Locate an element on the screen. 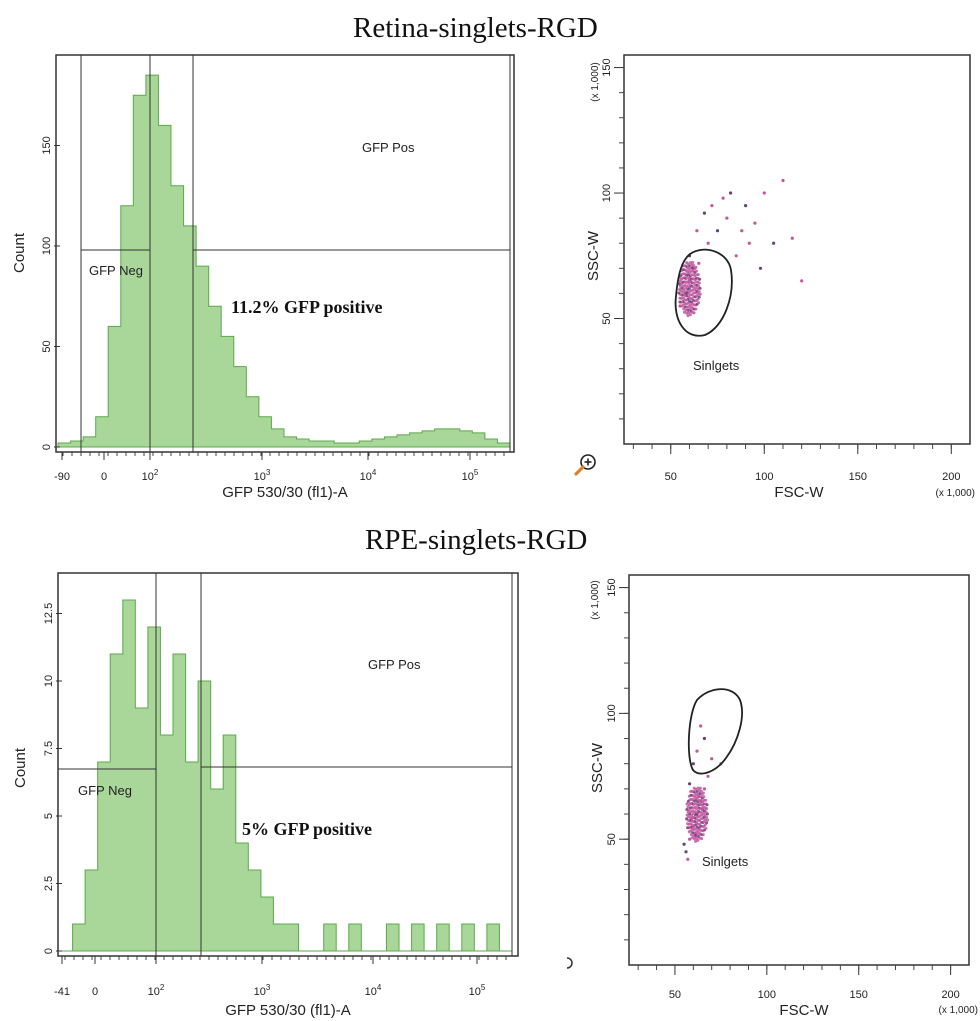 The height and width of the screenshot is (1021, 980). scatter-x-unit: (x 1,000) is located at coordinates (955, 493).